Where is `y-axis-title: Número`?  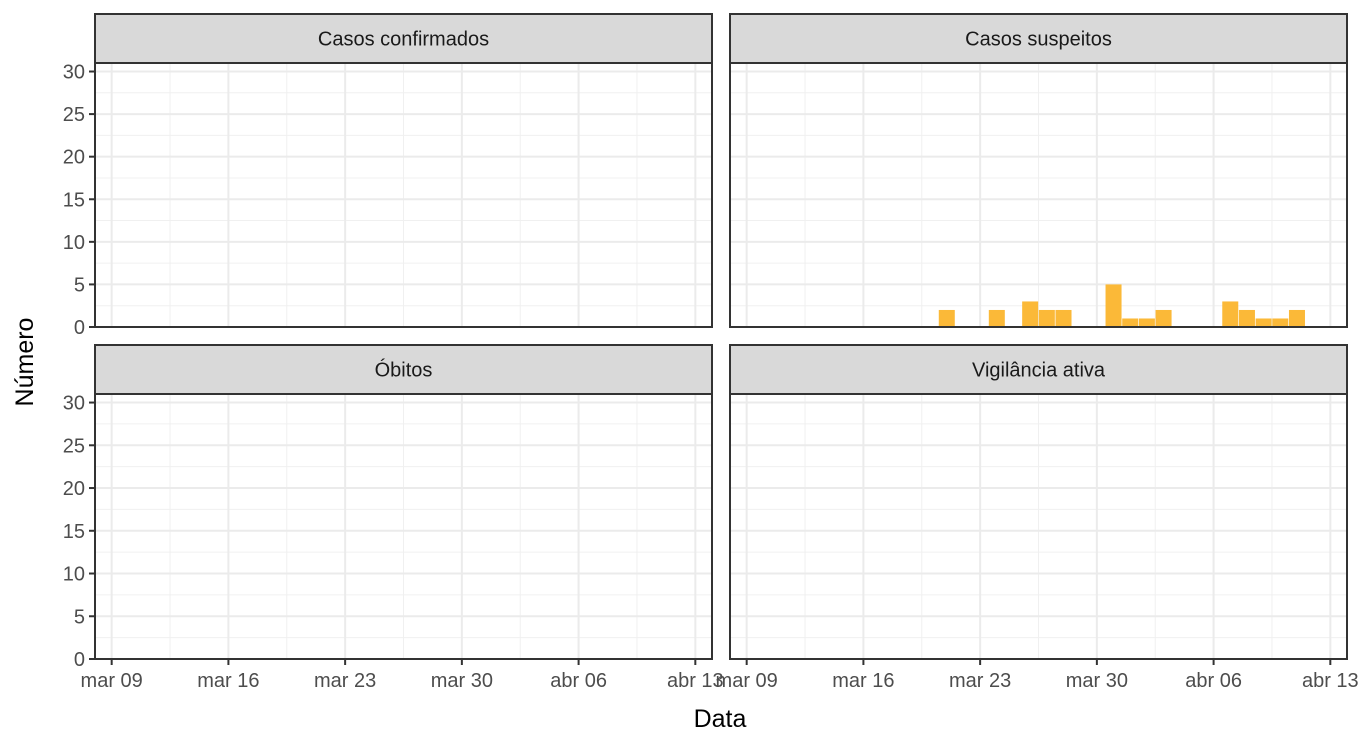
y-axis-title: Número is located at coordinates (25, 362).